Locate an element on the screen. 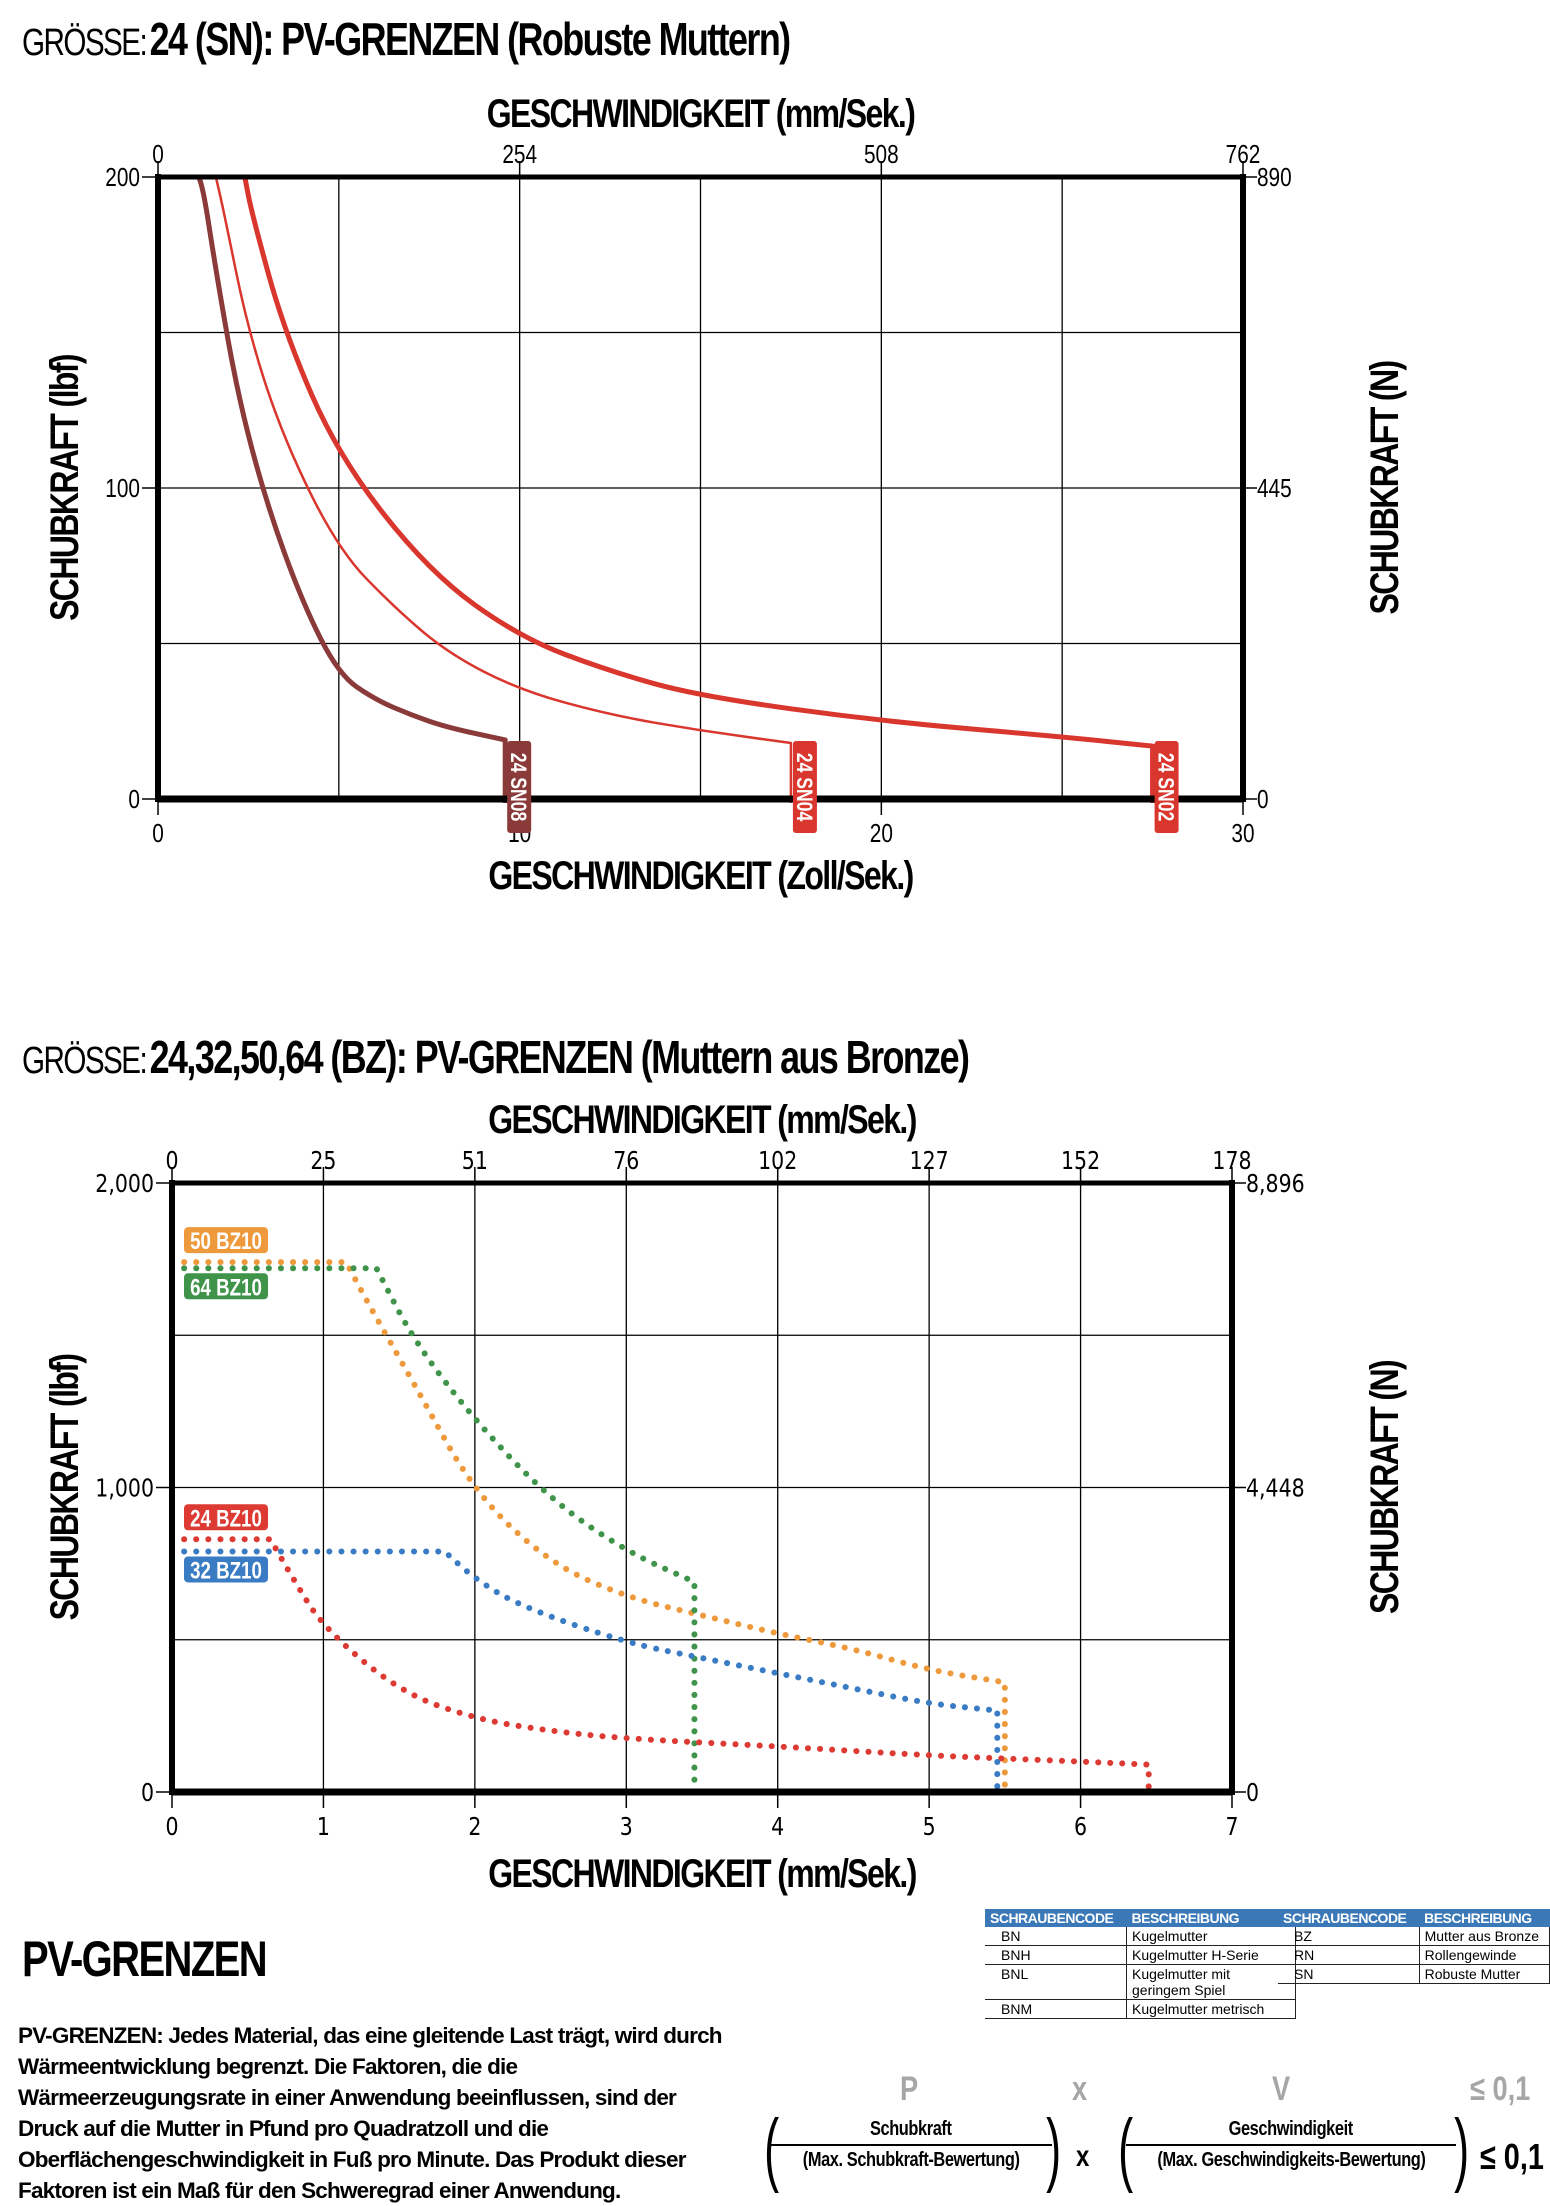 The image size is (1550, 2206). y2-tick-label: 8,896 is located at coordinates (1275, 1184).